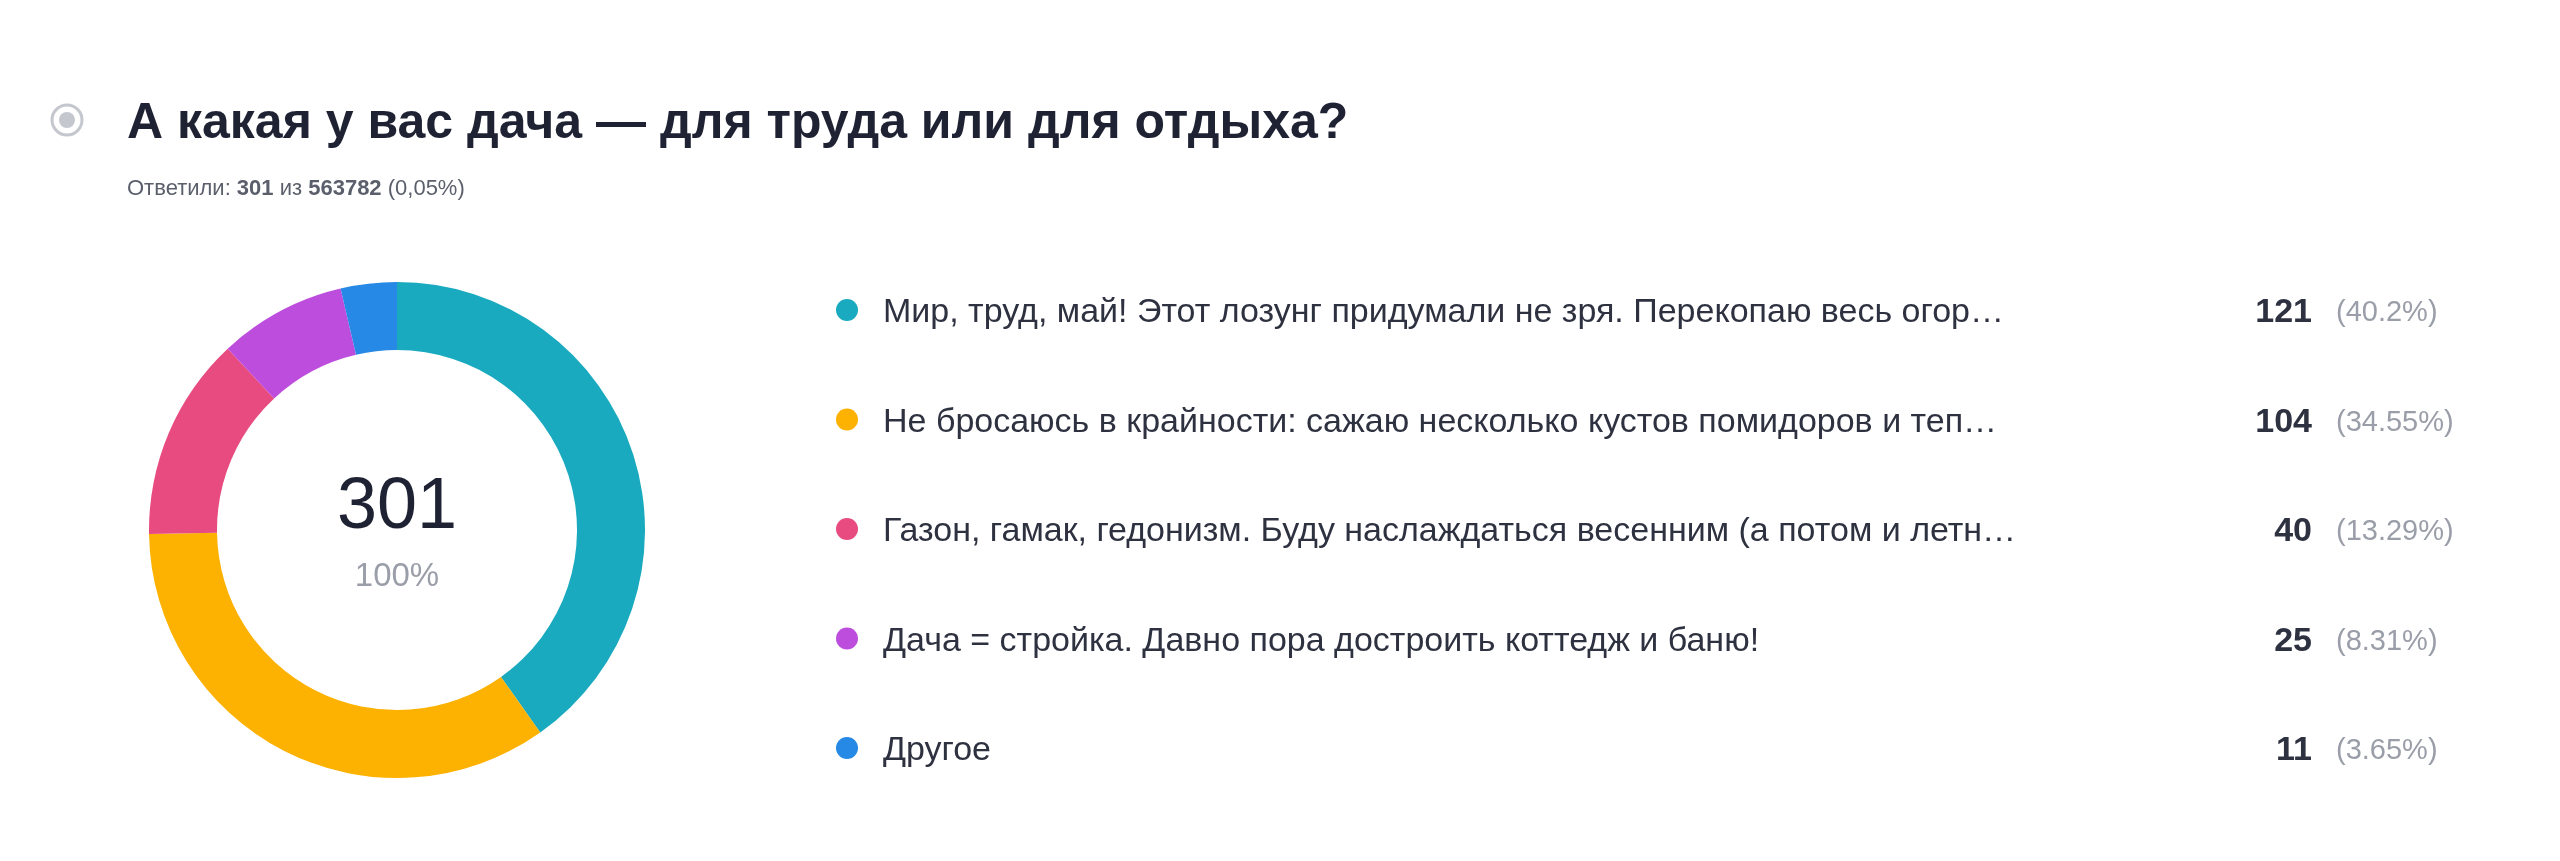  Describe the element at coordinates (2284, 419) in the screenshot. I see `data-label: 104` at that location.